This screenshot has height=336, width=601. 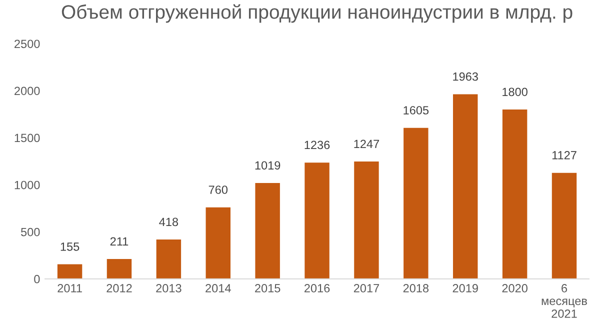 What do you see at coordinates (27, 44) in the screenshot?
I see `y-tick-label: 2500` at bounding box center [27, 44].